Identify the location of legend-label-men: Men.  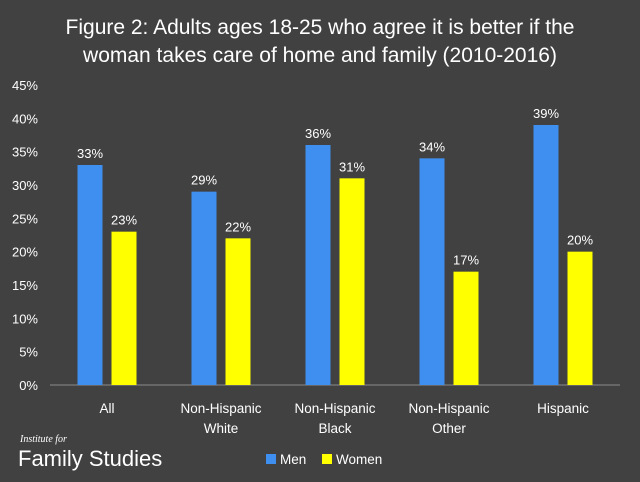
(293, 459).